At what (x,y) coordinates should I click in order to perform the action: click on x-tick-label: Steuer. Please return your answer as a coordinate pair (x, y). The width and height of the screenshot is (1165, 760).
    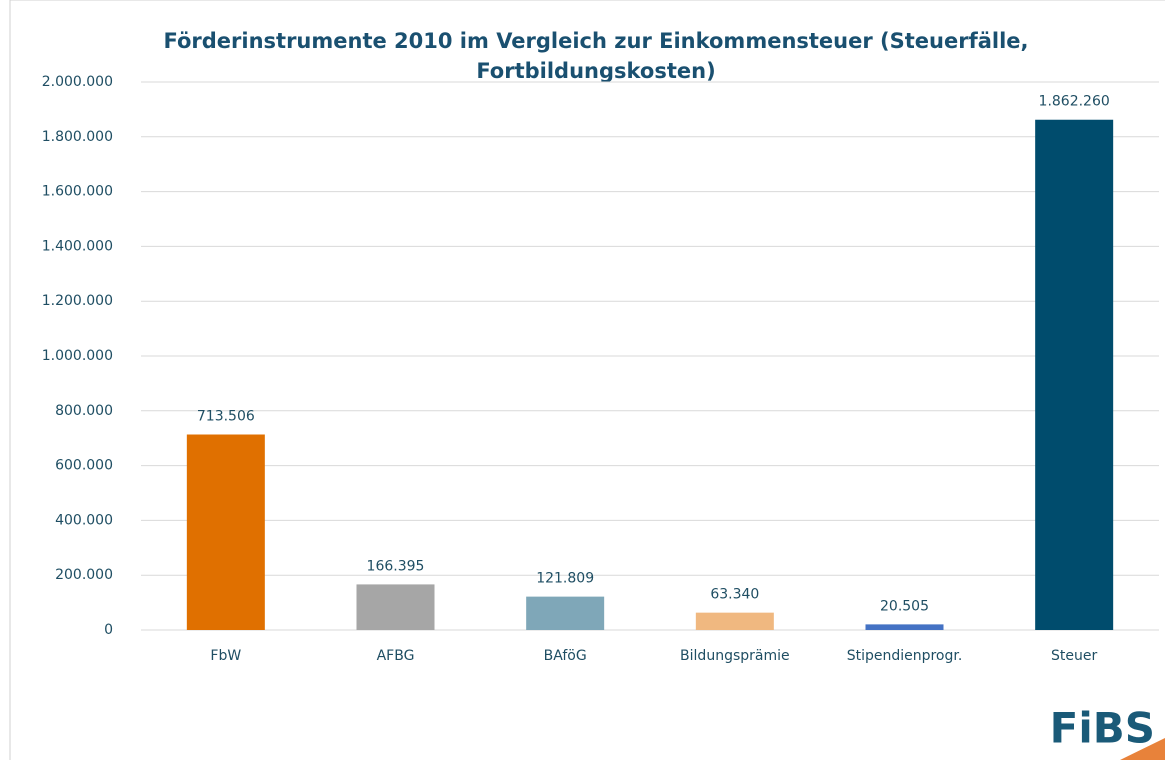
    Looking at the image, I should click on (1074, 656).